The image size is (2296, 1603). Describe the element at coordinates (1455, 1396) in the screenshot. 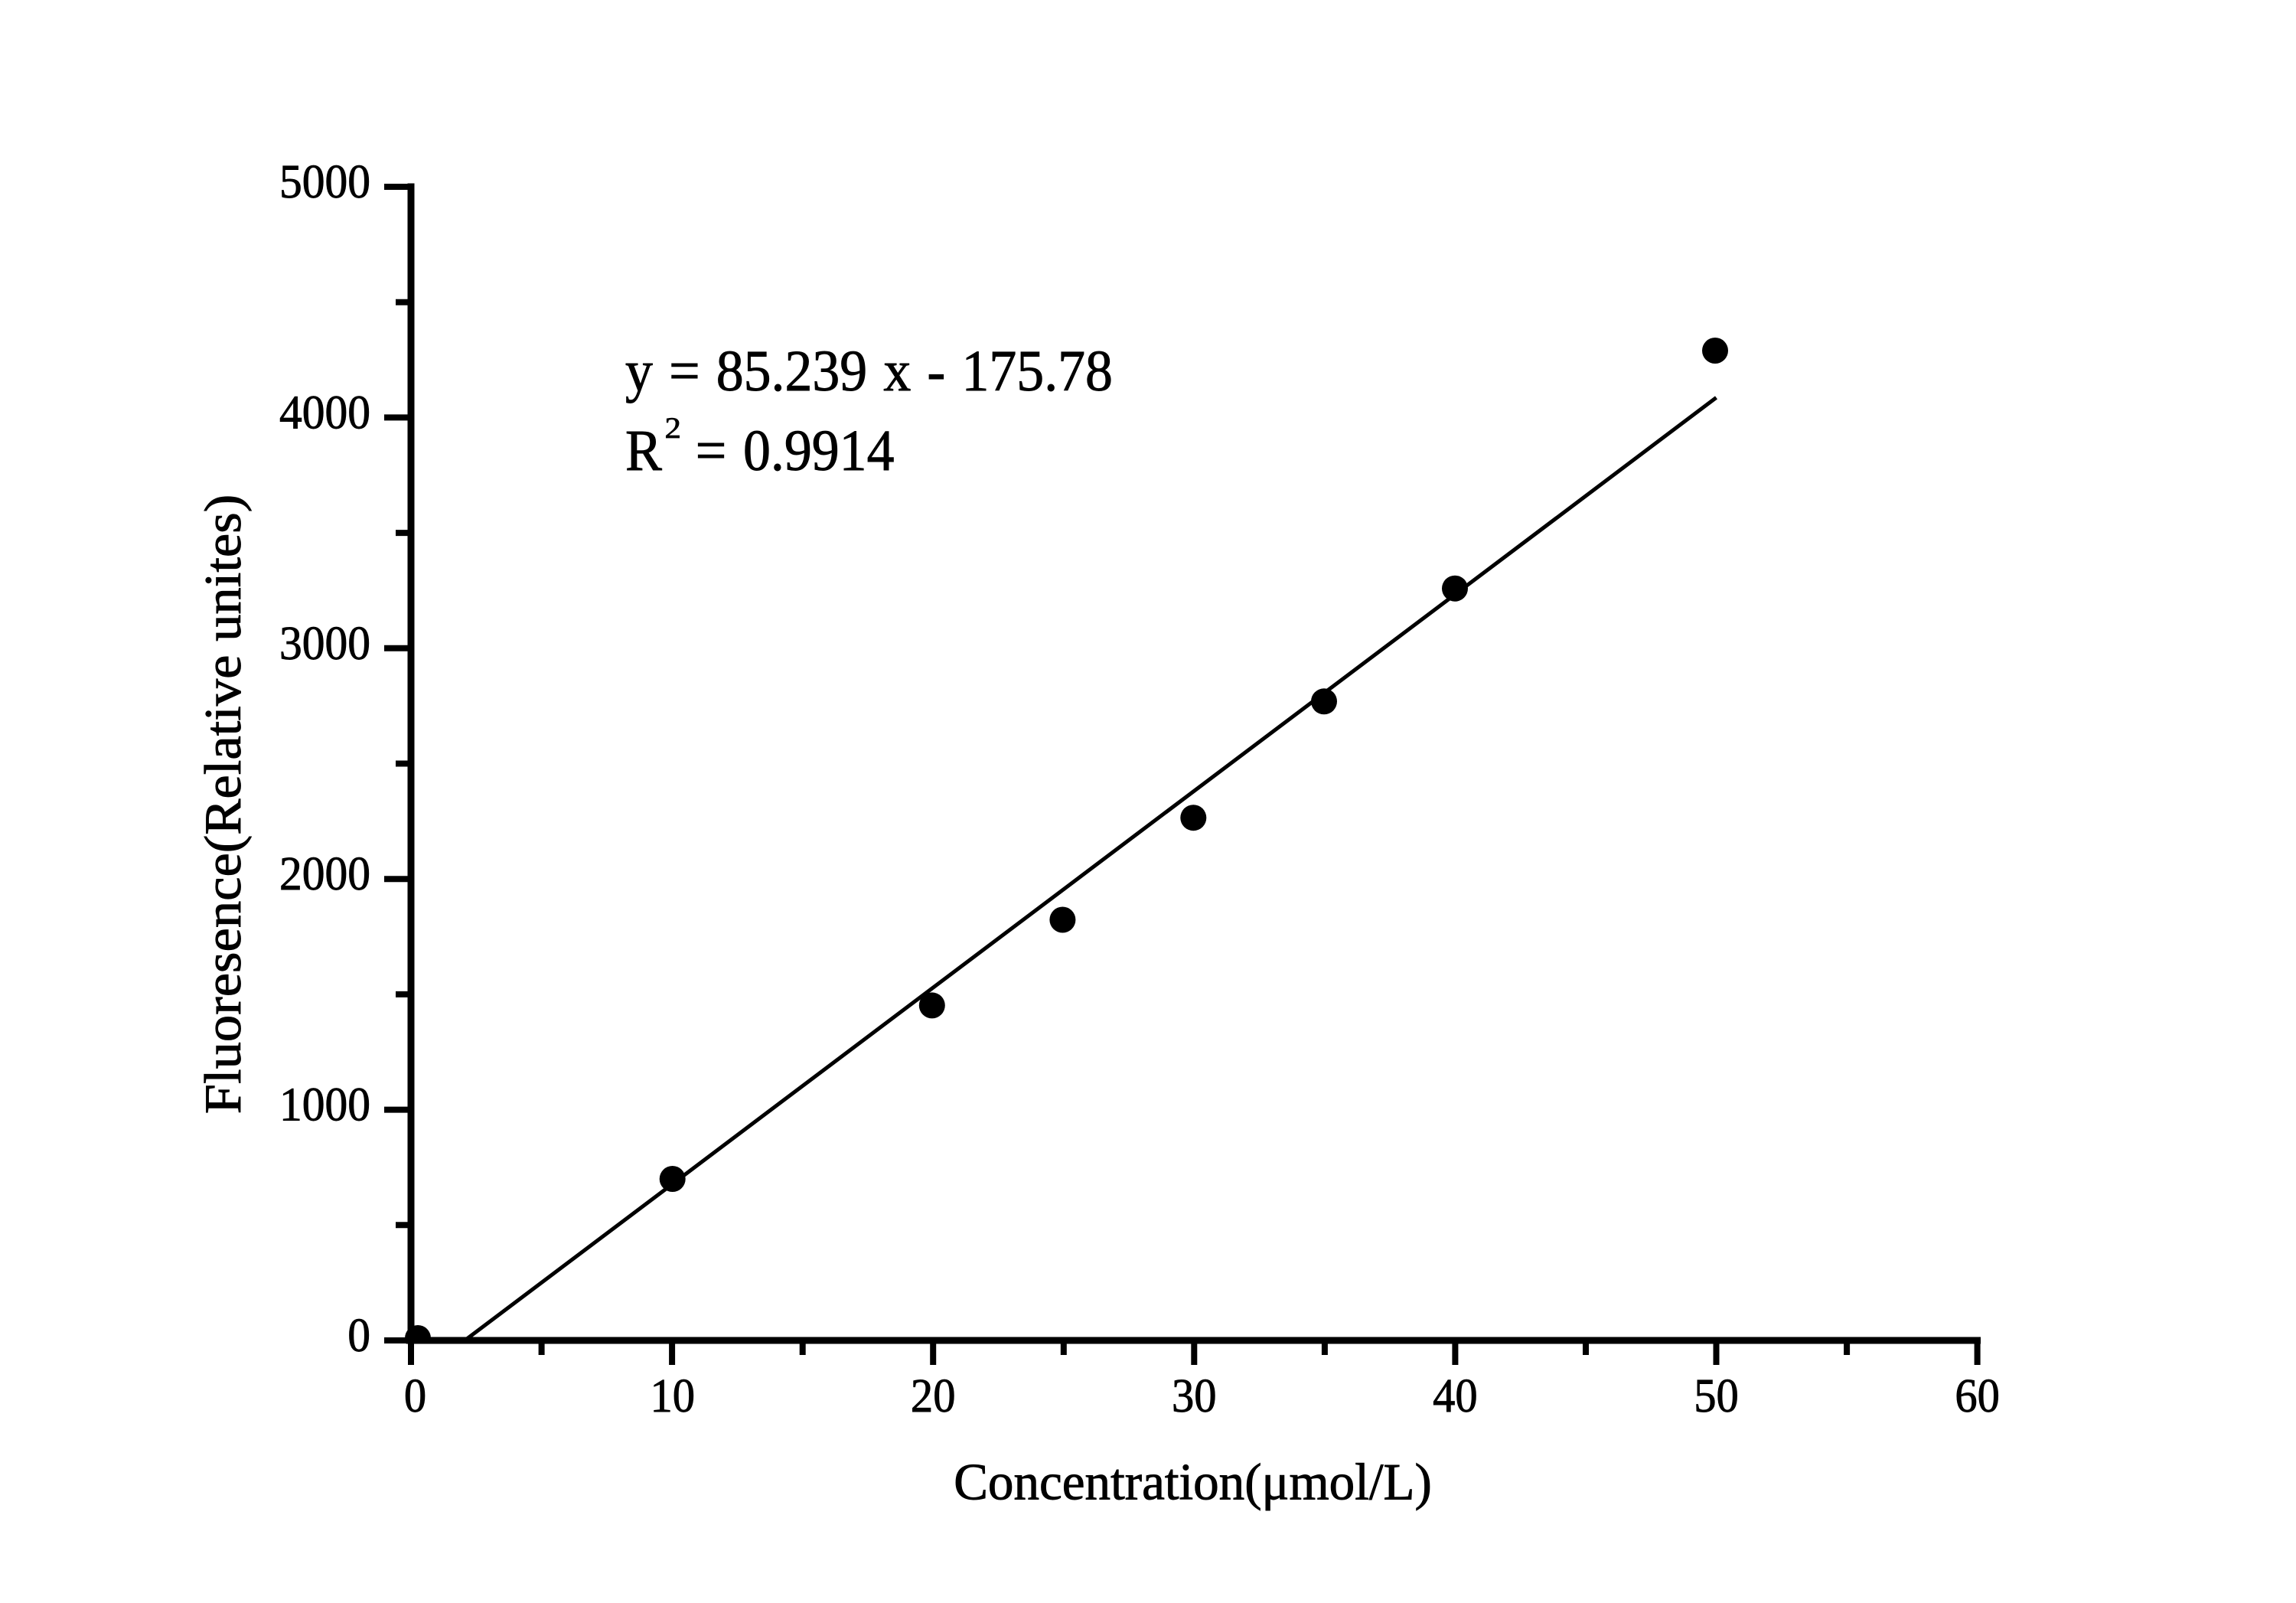

I see `svg-text: 40` at that location.